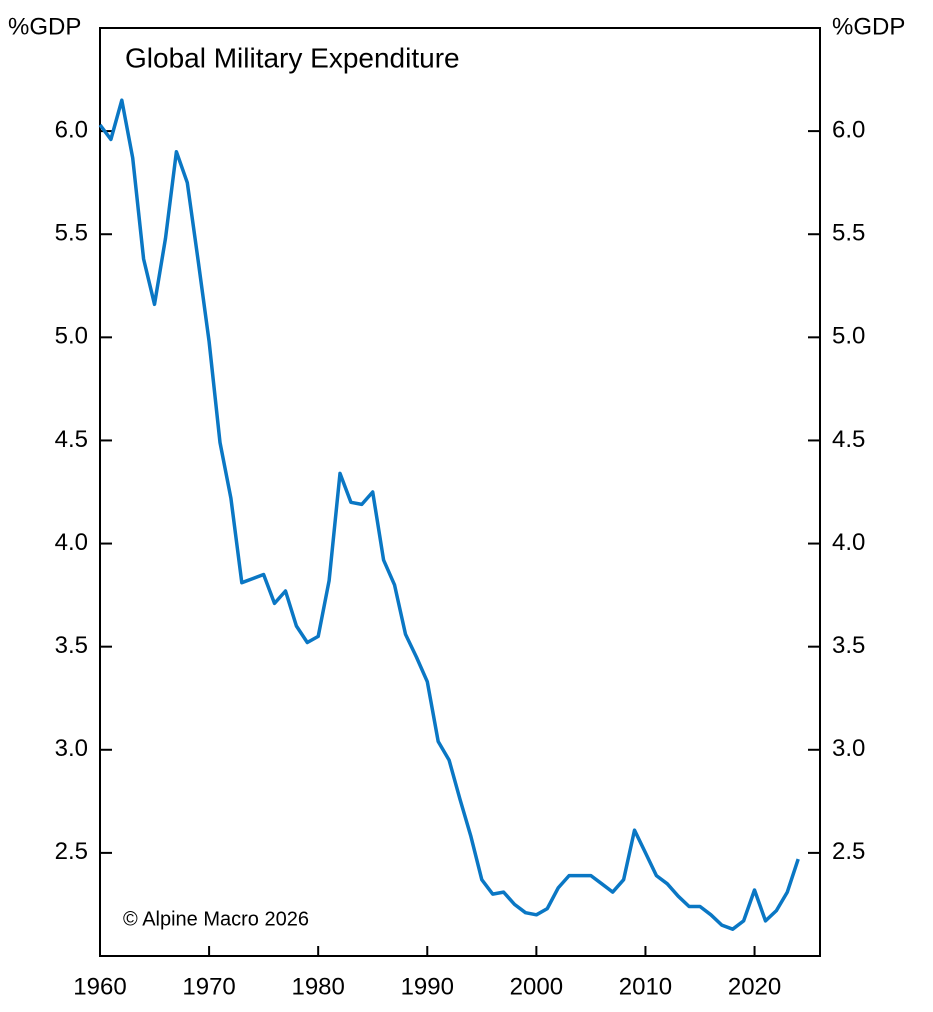 Image resolution: width=933 pixels, height=1012 pixels. I want to click on y-tick-label: 4.5, so click(71, 439).